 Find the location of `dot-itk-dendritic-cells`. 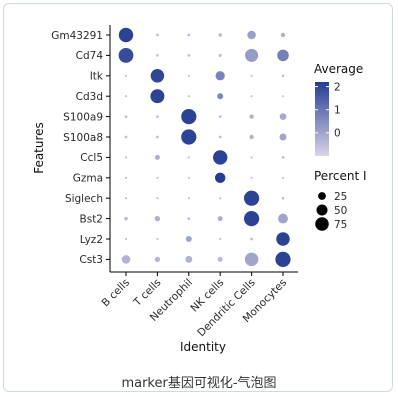

dot-itk-dendritic-cells is located at coordinates (251, 75).